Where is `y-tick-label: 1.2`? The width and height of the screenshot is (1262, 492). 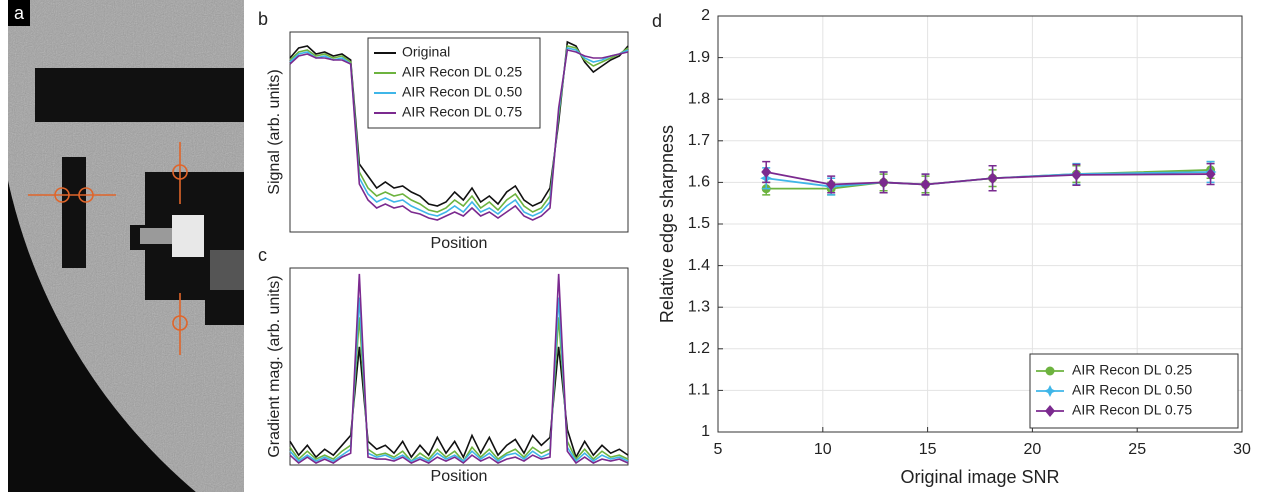
y-tick-label: 1.2 is located at coordinates (699, 348).